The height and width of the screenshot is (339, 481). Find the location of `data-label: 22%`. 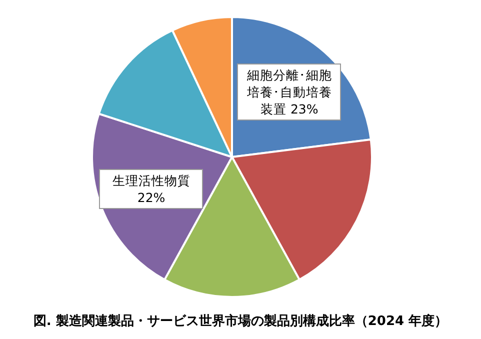

data-label: 22% is located at coordinates (151, 197).